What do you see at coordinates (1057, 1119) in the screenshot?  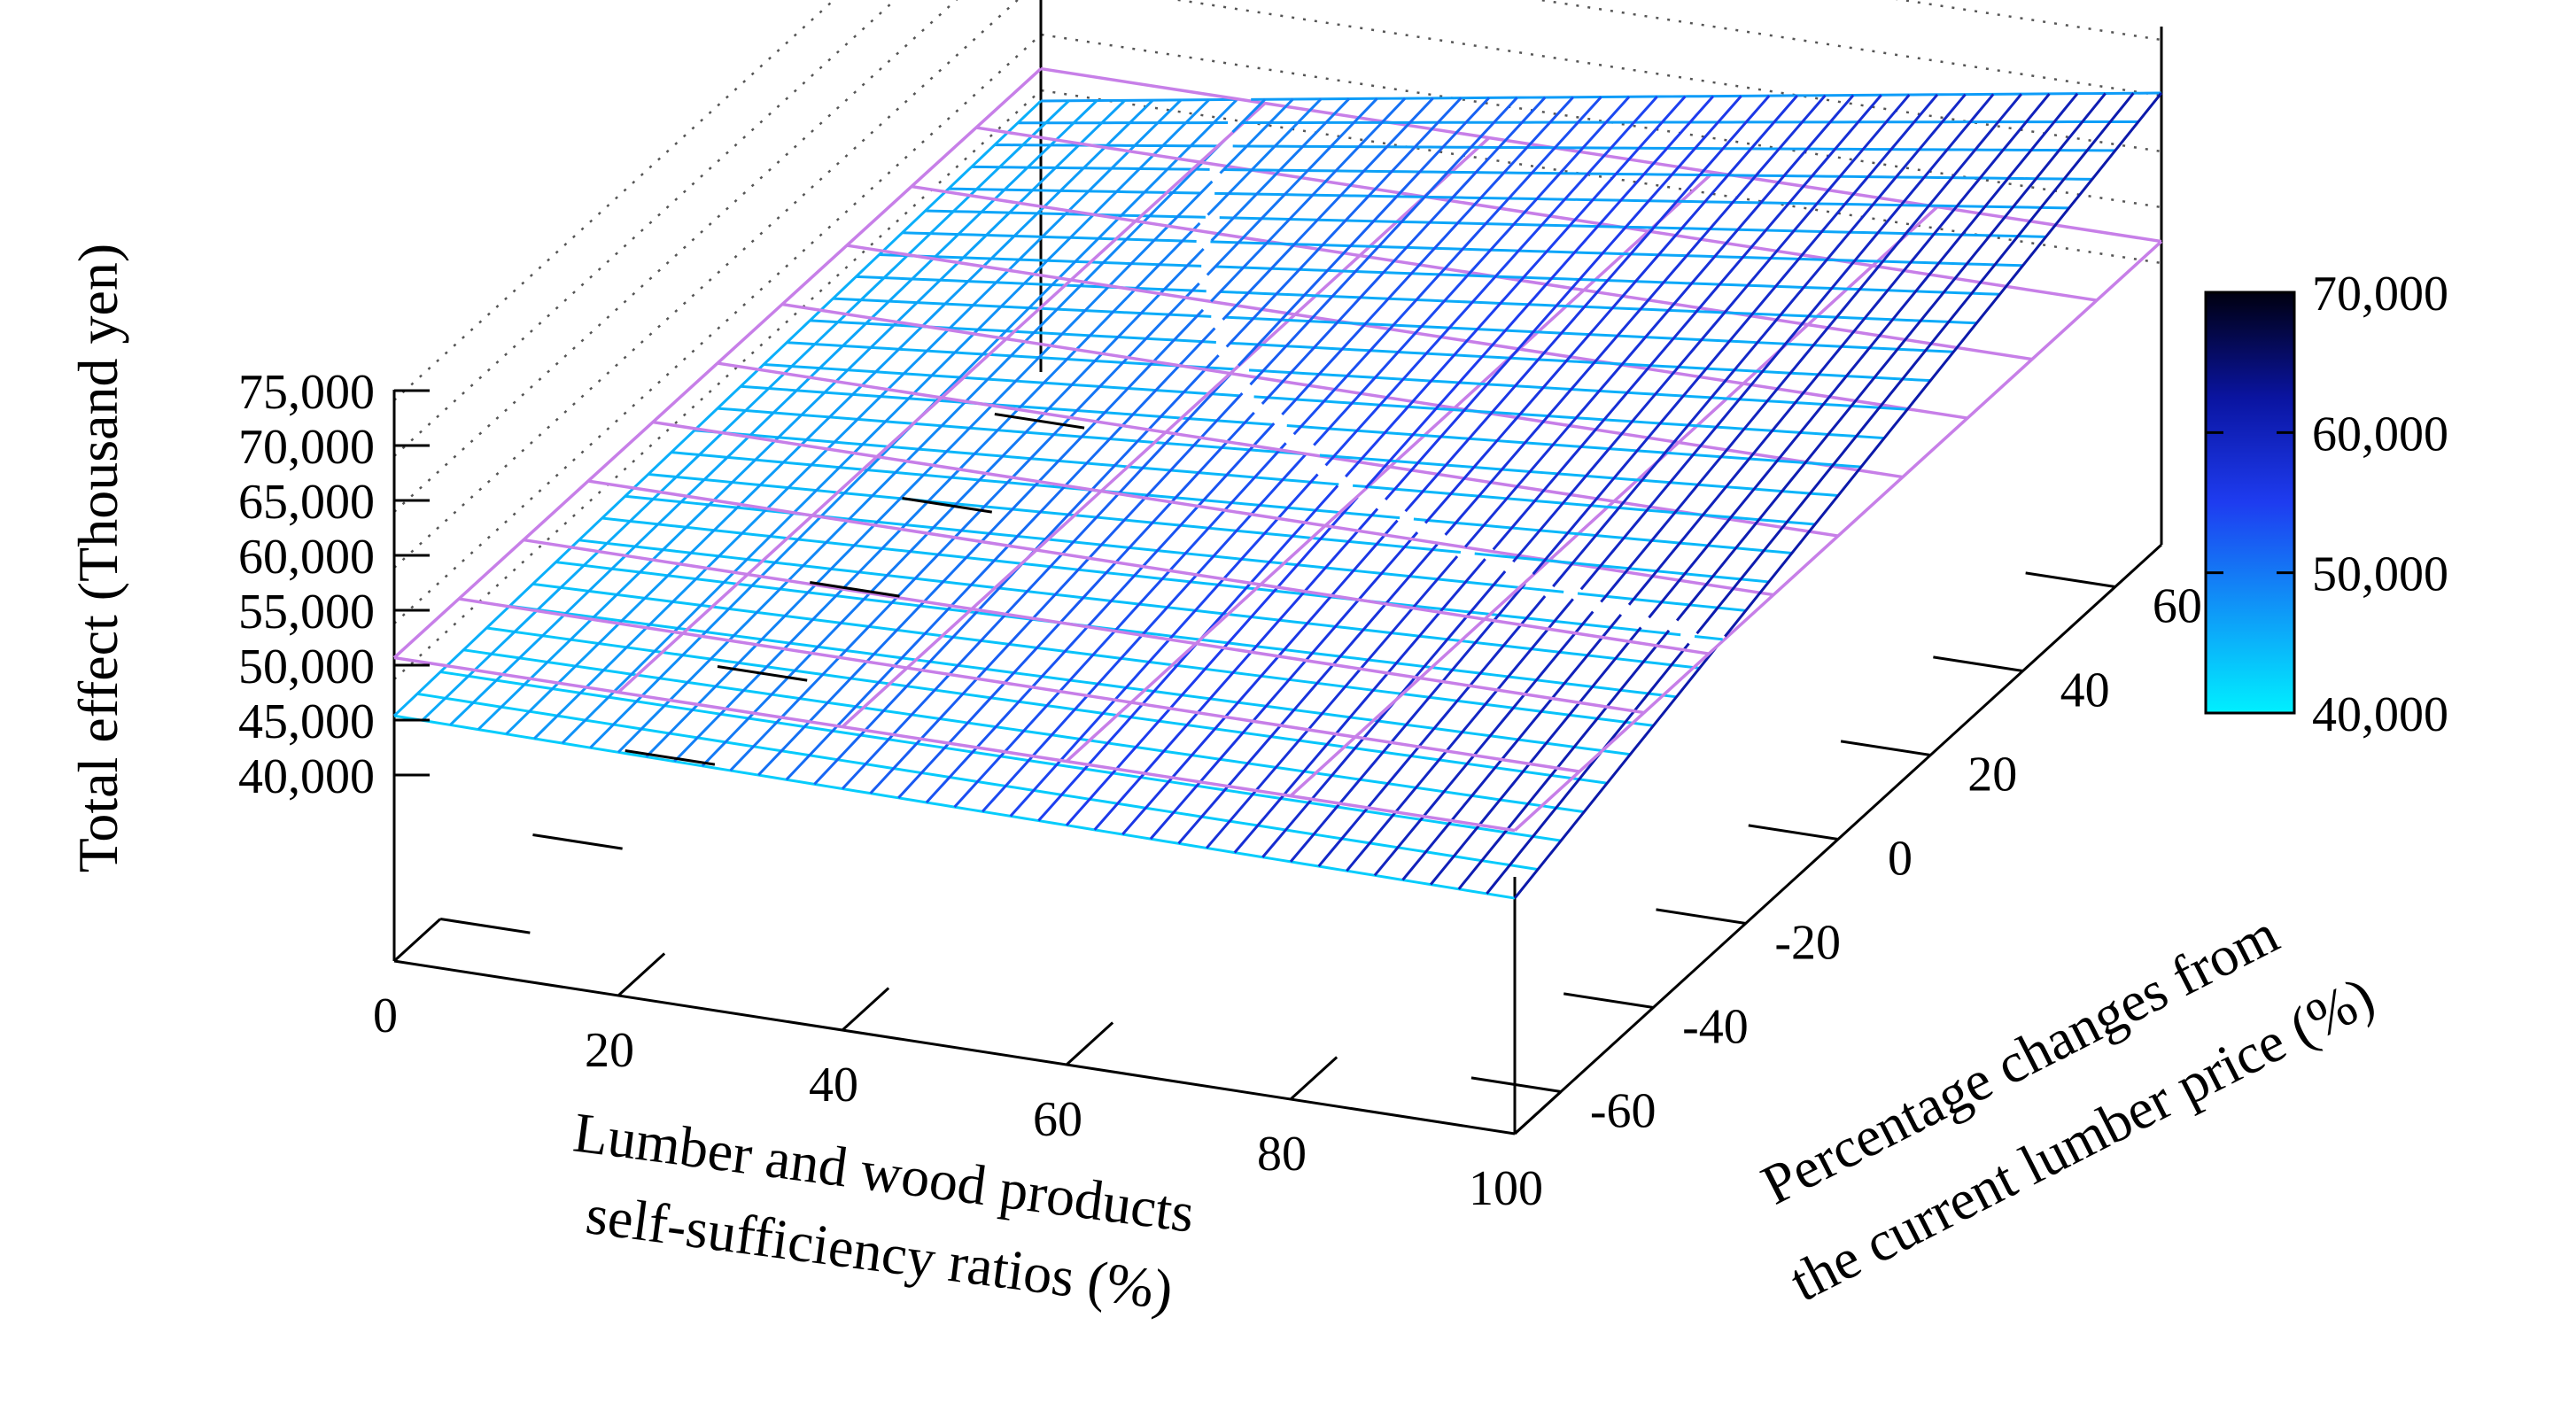 I see `x-tick-label: 60` at bounding box center [1057, 1119].